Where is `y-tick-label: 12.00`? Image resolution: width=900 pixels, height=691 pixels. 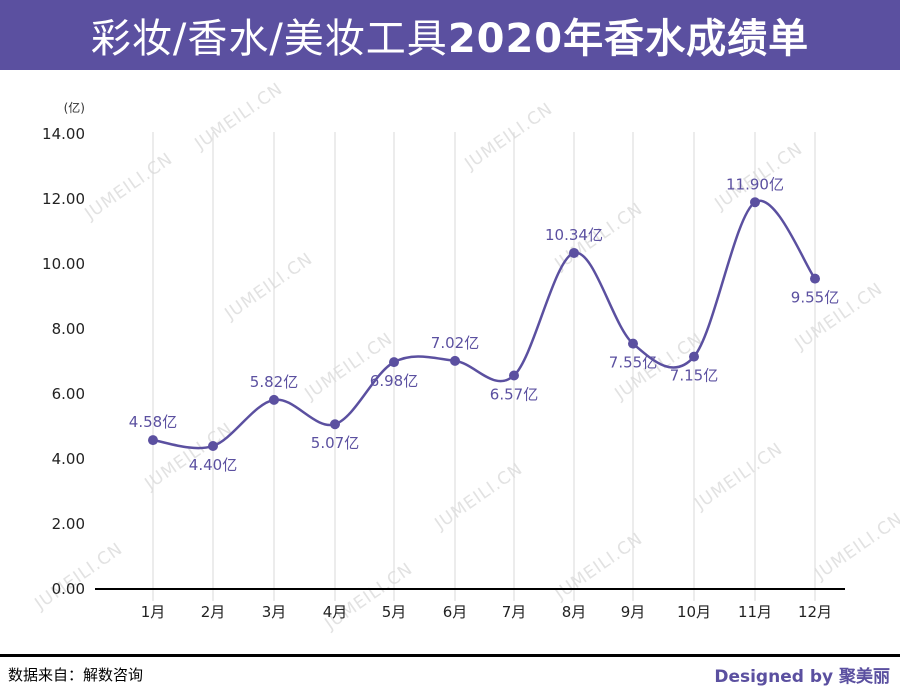 y-tick-label: 12.00 is located at coordinates (63, 199).